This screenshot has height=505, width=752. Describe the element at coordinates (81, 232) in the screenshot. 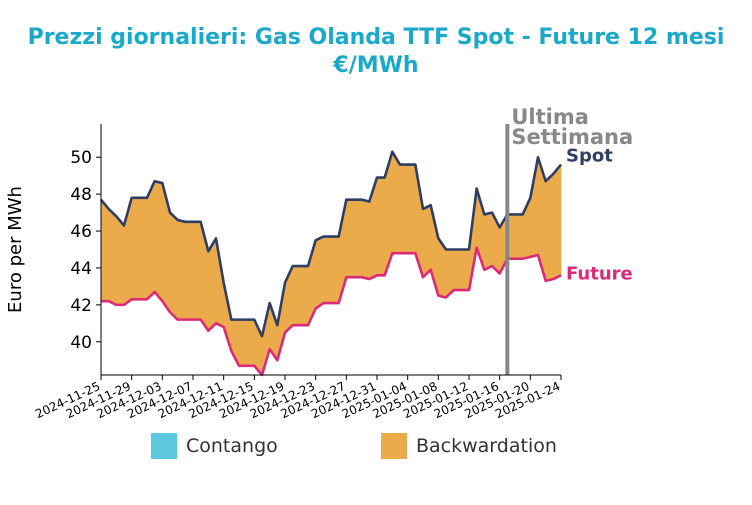

I see `y-tick-label: 46` at that location.